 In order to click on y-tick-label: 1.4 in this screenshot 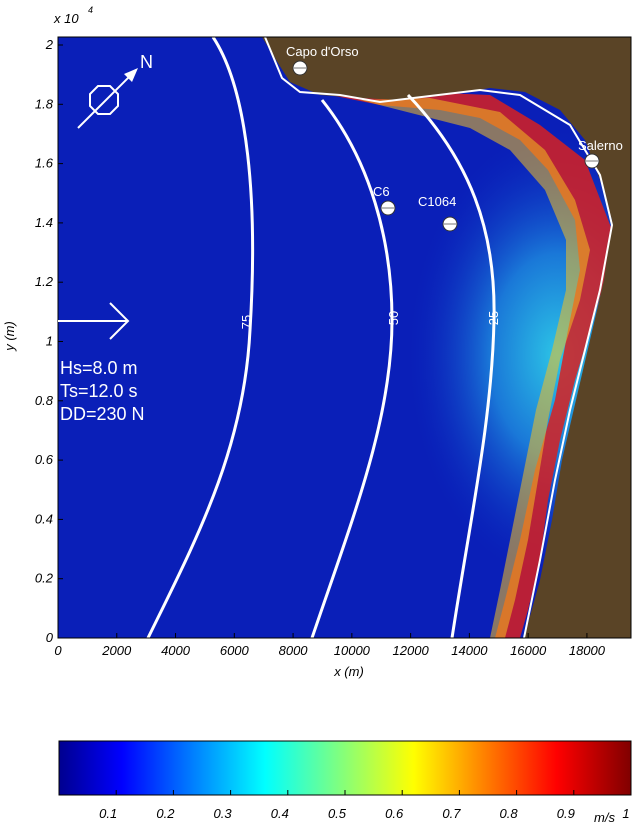, I will do `click(44, 222)`.